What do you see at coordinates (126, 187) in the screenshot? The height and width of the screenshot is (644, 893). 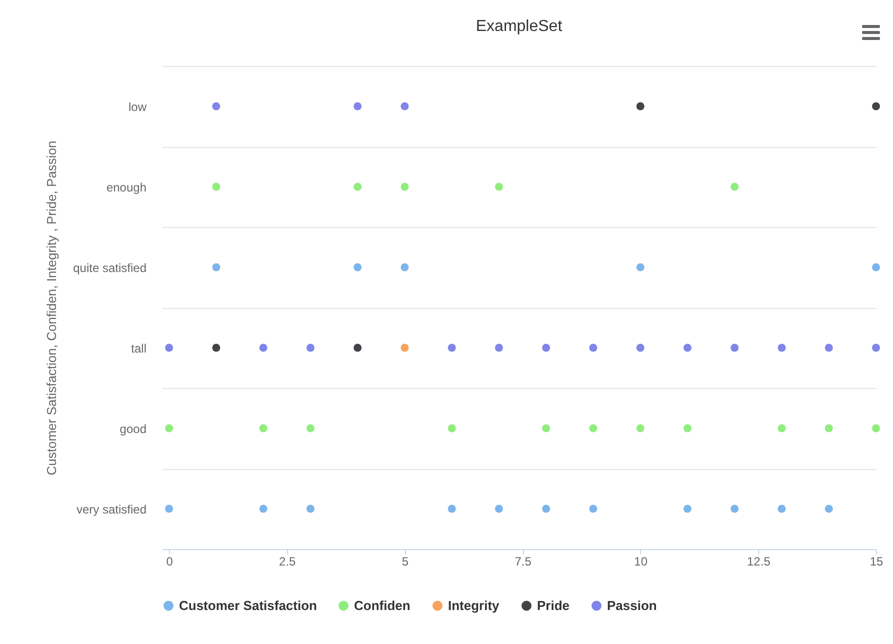 I see `y-tick-label: enough` at bounding box center [126, 187].